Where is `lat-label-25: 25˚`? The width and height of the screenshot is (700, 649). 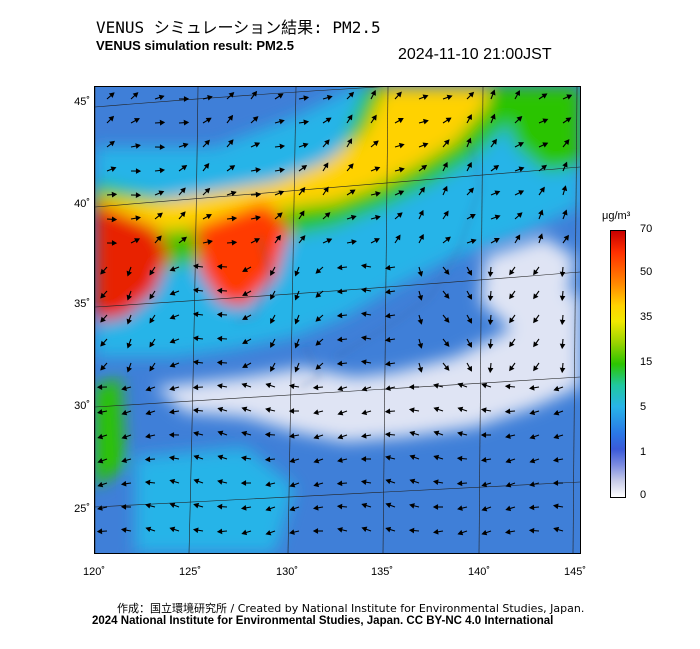 lat-label-25: 25˚ is located at coordinates (82, 509).